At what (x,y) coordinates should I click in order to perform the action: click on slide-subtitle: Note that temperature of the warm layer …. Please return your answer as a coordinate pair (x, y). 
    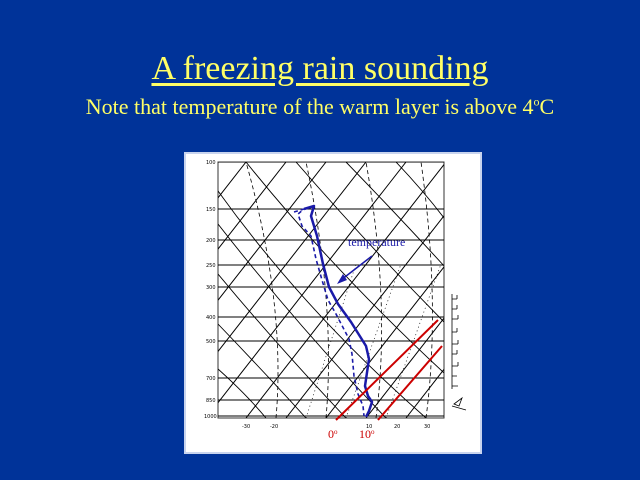
    Looking at the image, I should click on (320, 107).